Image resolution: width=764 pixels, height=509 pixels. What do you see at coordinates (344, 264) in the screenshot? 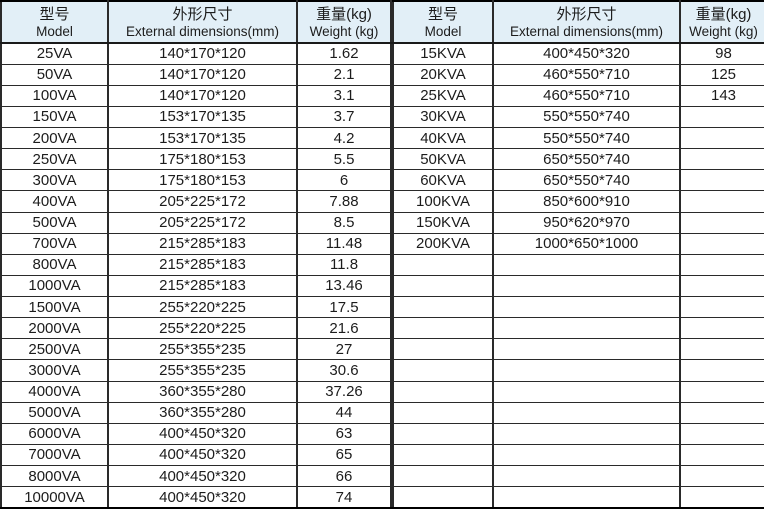
I see `cell-weight: 11.8` at bounding box center [344, 264].